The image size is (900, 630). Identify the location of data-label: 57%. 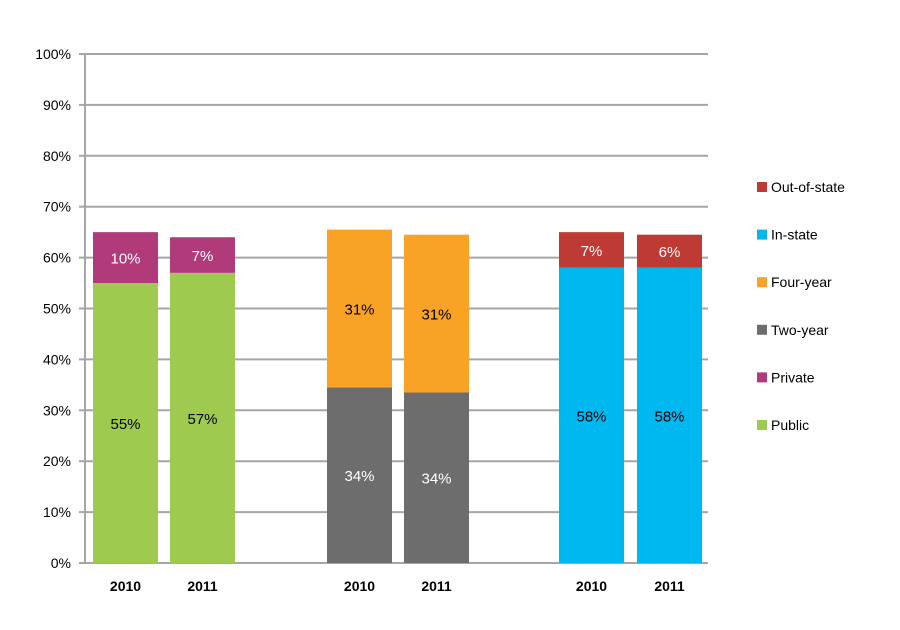
(202, 419).